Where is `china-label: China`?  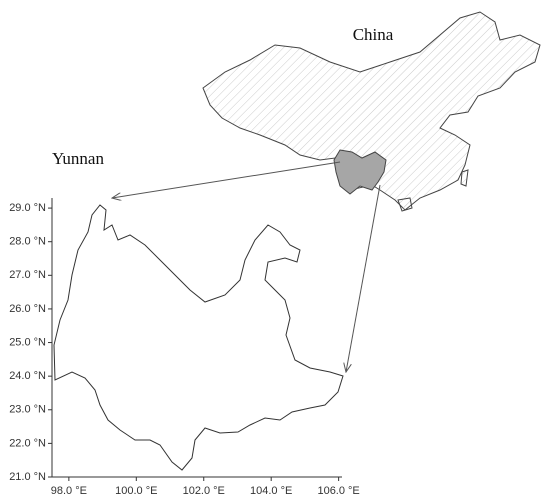
china-label: China is located at coordinates (373, 34).